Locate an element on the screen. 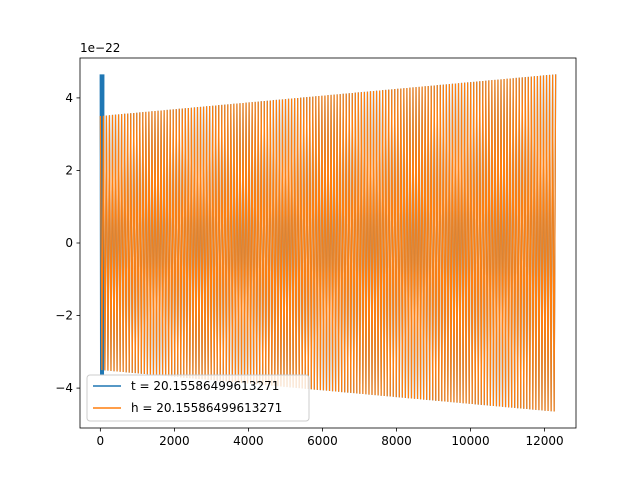 The height and width of the screenshot is (484, 640). x-tick-label: 0 is located at coordinates (101, 441).